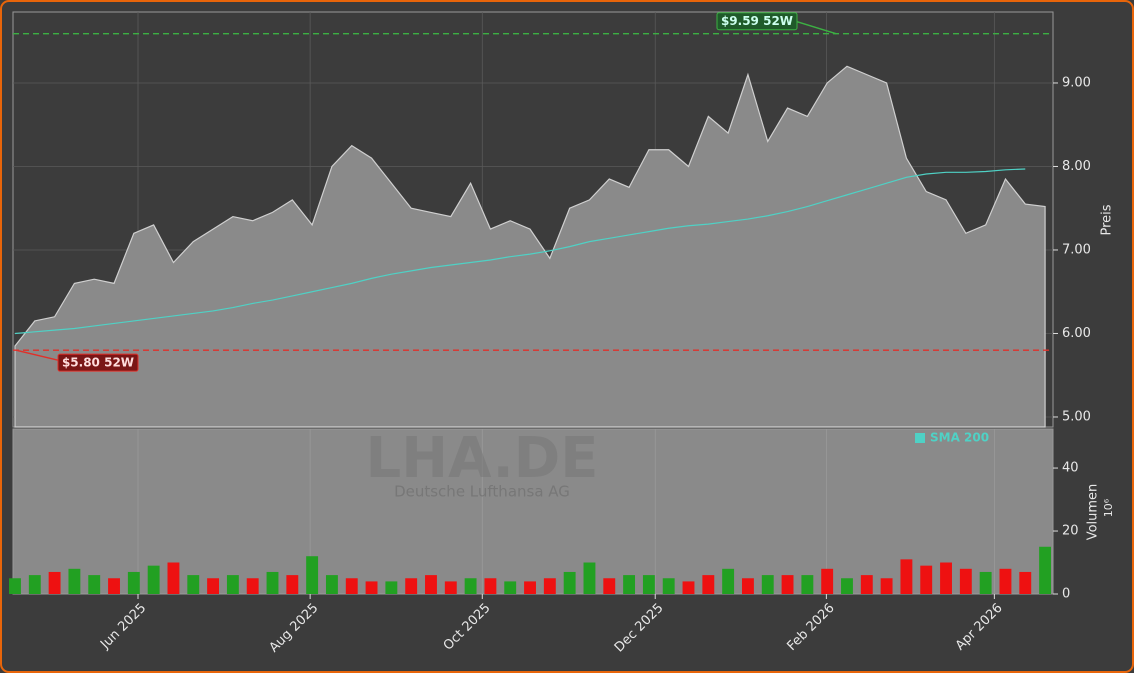 The image size is (1134, 673). Describe the element at coordinates (482, 492) in the screenshot. I see `watermark-subtitle: Deutsche Lufthansa AG` at that location.